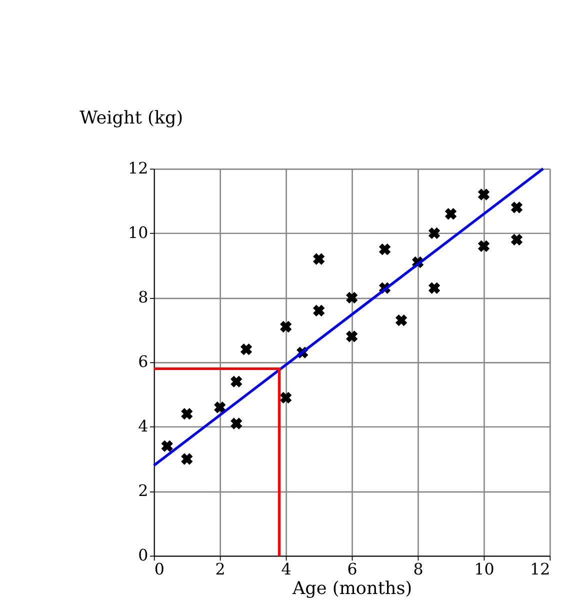 The image size is (577, 606). What do you see at coordinates (351, 588) in the screenshot?
I see `x-axis-title: Age (months)` at bounding box center [351, 588].